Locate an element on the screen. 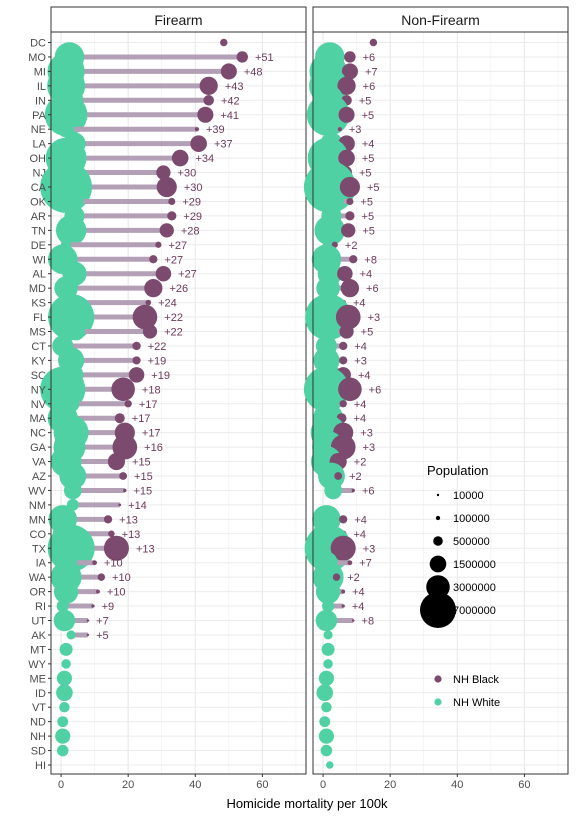 The height and width of the screenshot is (816, 576). diff-label-TX: +3 is located at coordinates (369, 549).